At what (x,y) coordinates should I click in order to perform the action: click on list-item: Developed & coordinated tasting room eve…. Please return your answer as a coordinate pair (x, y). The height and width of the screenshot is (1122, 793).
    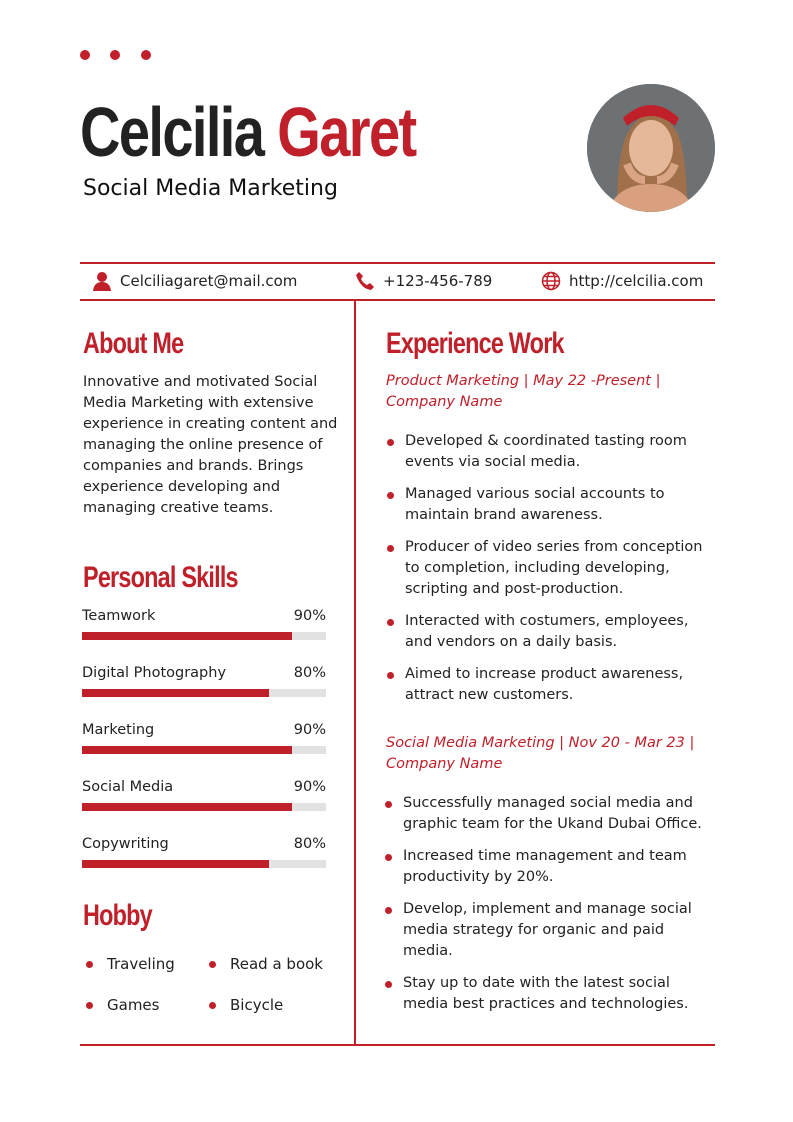
    Looking at the image, I should click on (552, 452).